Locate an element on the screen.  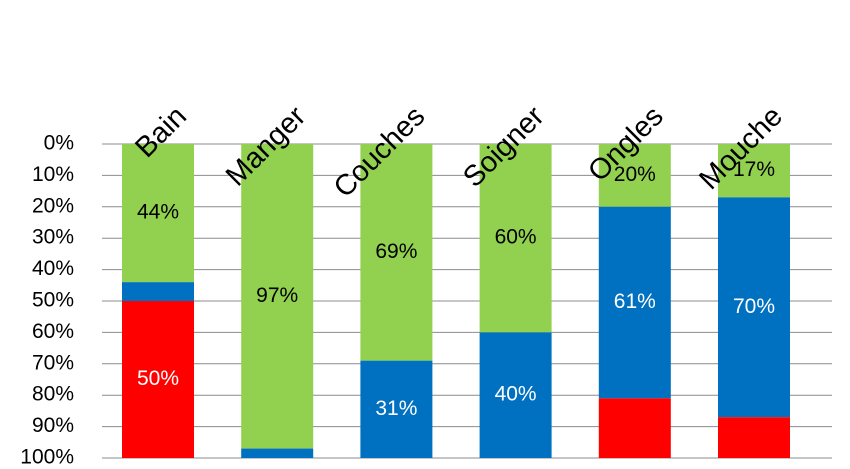
data-label: 17% is located at coordinates (754, 169).